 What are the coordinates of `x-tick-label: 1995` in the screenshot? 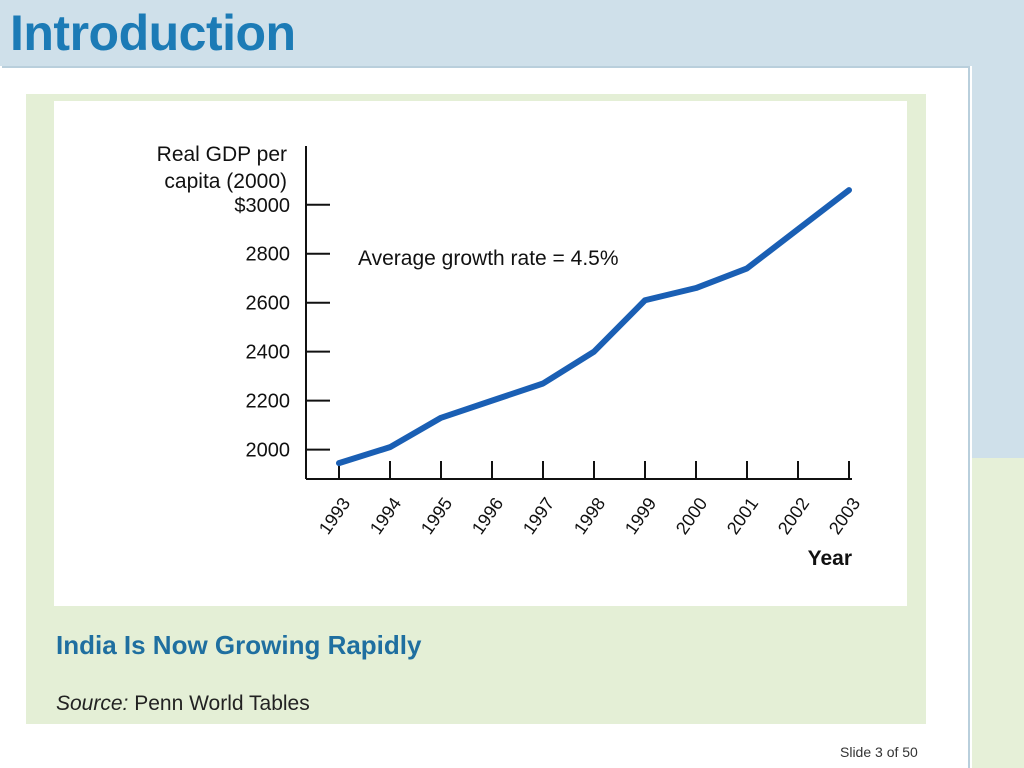 It's located at (436, 516).